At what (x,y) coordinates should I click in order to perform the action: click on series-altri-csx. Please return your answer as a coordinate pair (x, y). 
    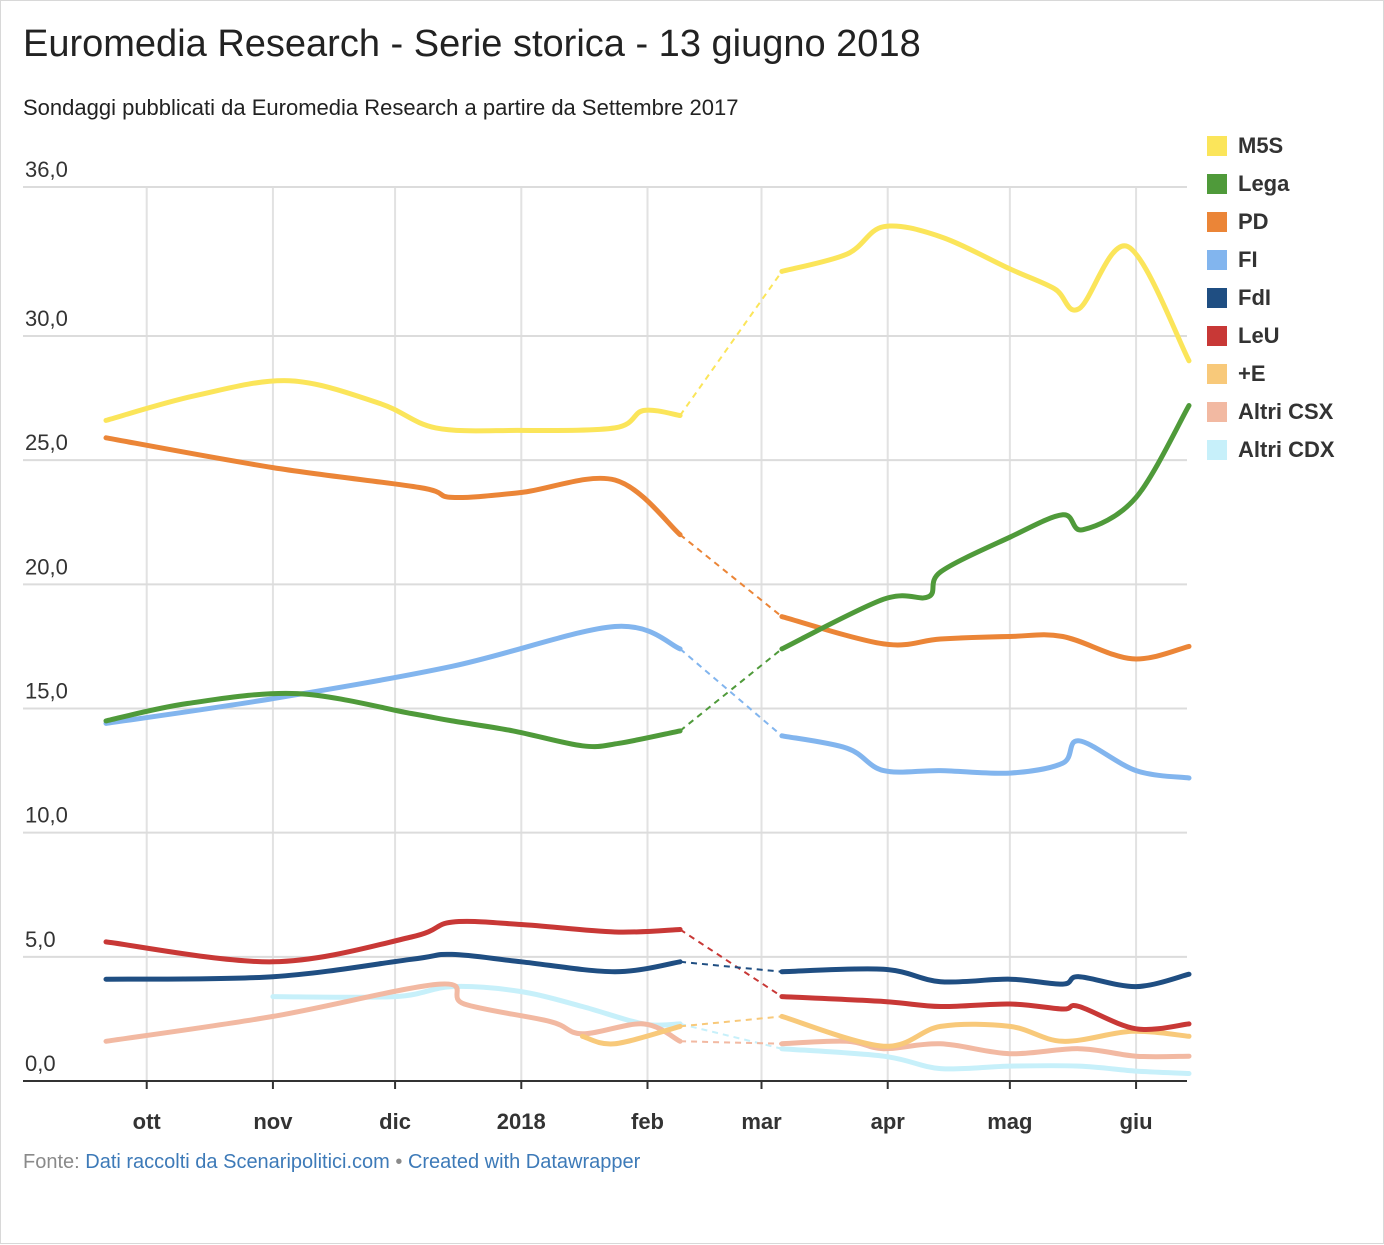
    Looking at the image, I should click on (647, 1020).